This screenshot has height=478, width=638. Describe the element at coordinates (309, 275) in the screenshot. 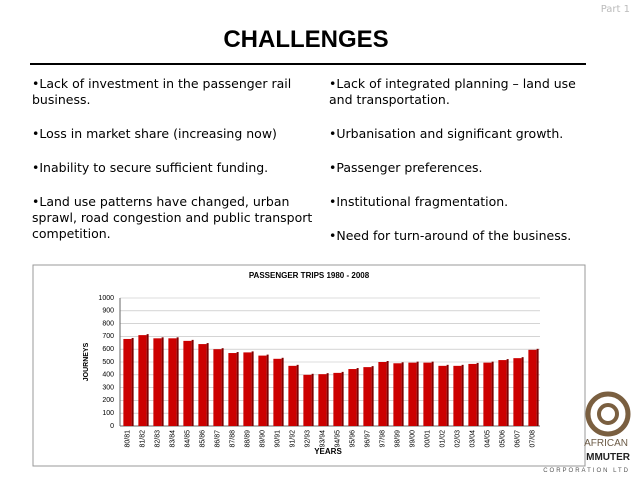

I see `chart-title: PASSENGER TRIPS 1980 - 2008` at that location.